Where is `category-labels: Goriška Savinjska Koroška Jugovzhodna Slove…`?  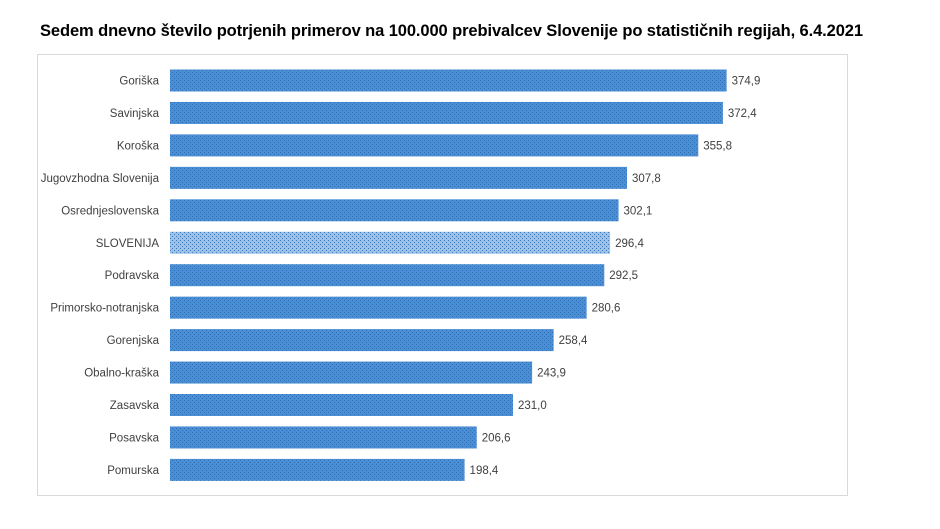
category-labels: Goriška Savinjska Koroška Jugovzhodna Slove… is located at coordinates (100, 276).